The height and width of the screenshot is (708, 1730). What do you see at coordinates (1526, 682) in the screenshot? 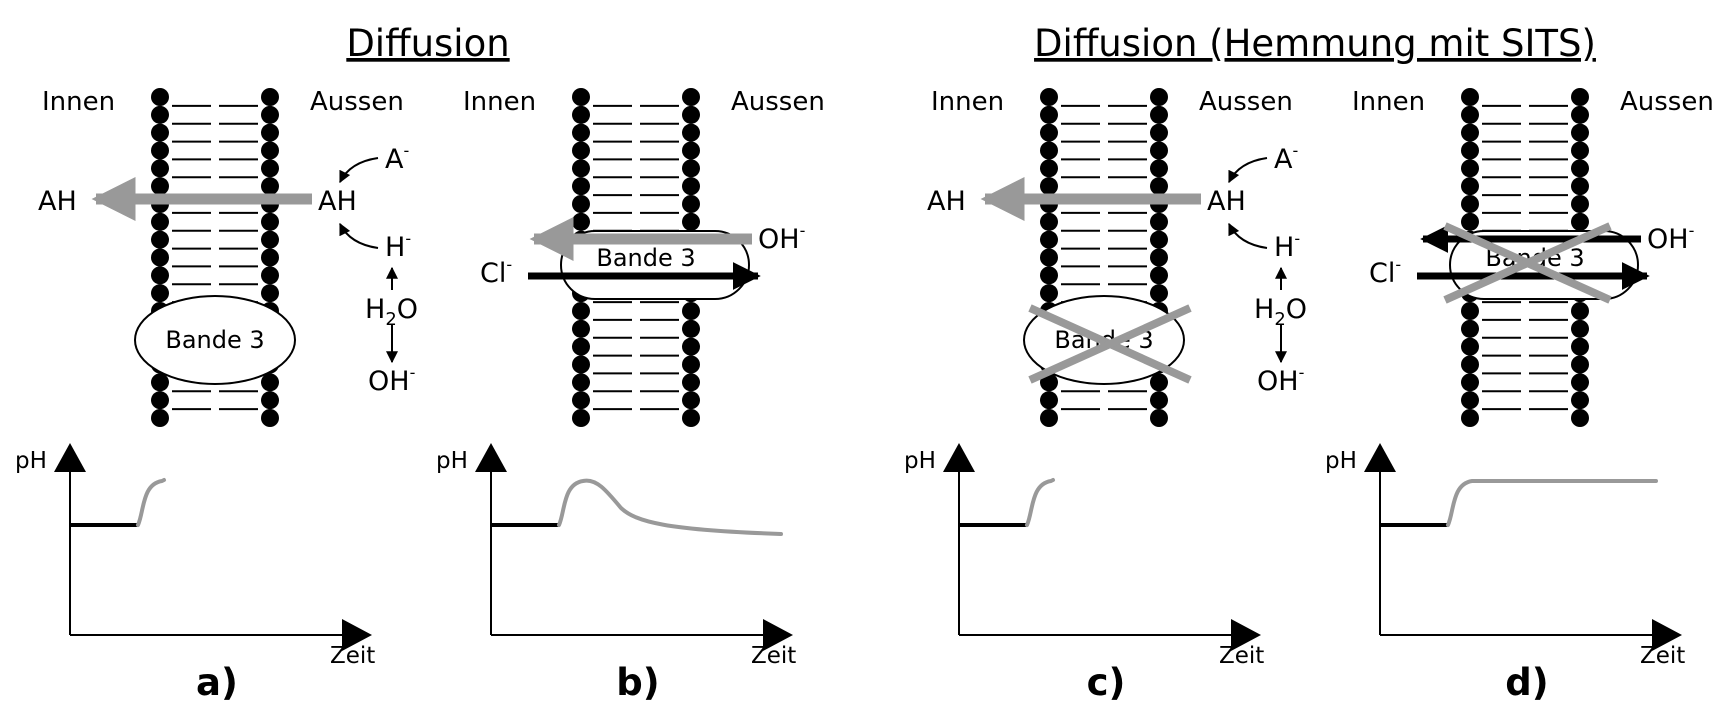
I see `panel-label-d: d)` at bounding box center [1526, 682].